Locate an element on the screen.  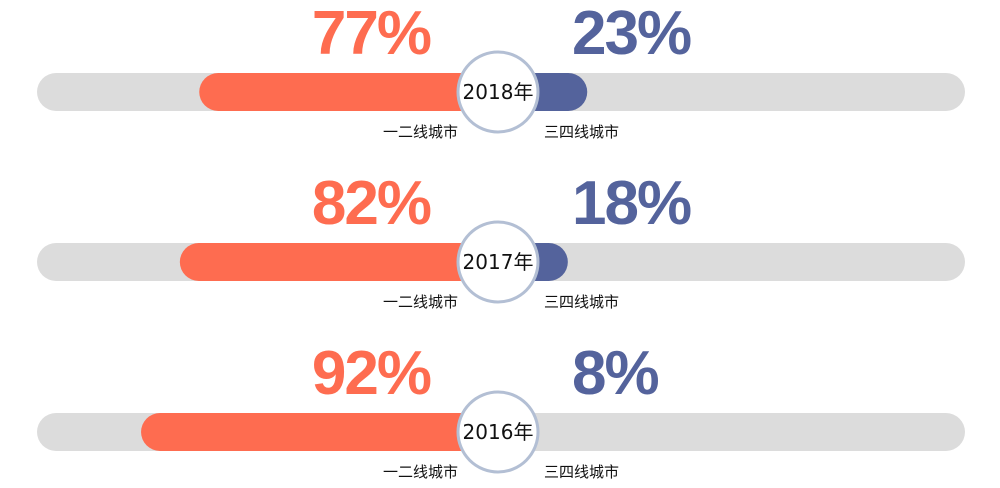
bar-tier12-2017年 is located at coordinates (341, 262).